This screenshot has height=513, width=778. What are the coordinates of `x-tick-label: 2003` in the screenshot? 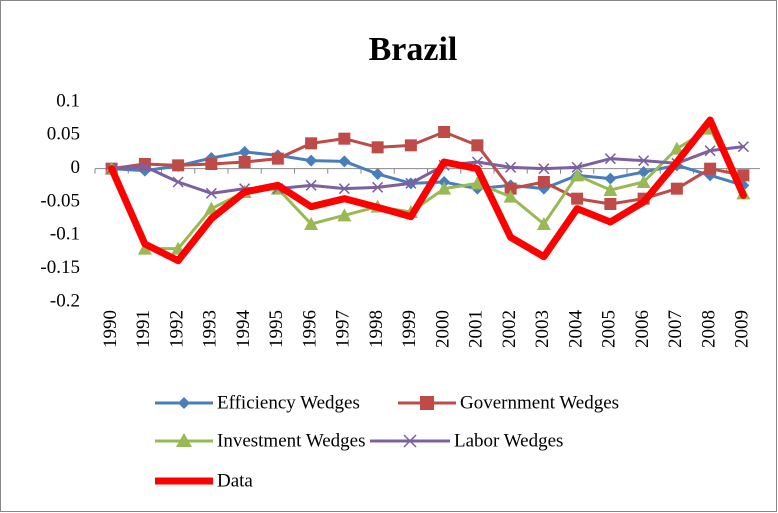 It's located at (542, 329).